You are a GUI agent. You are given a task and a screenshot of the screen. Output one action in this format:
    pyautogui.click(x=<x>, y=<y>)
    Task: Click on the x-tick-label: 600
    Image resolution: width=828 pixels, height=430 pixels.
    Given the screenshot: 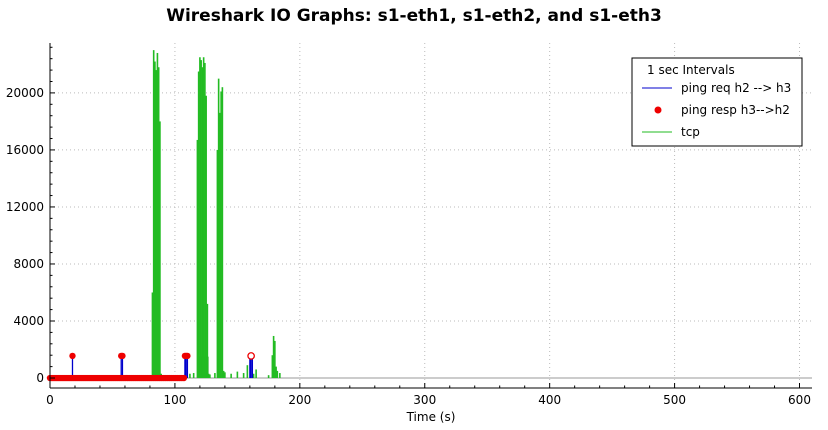 What is the action you would take?
    pyautogui.click(x=799, y=400)
    